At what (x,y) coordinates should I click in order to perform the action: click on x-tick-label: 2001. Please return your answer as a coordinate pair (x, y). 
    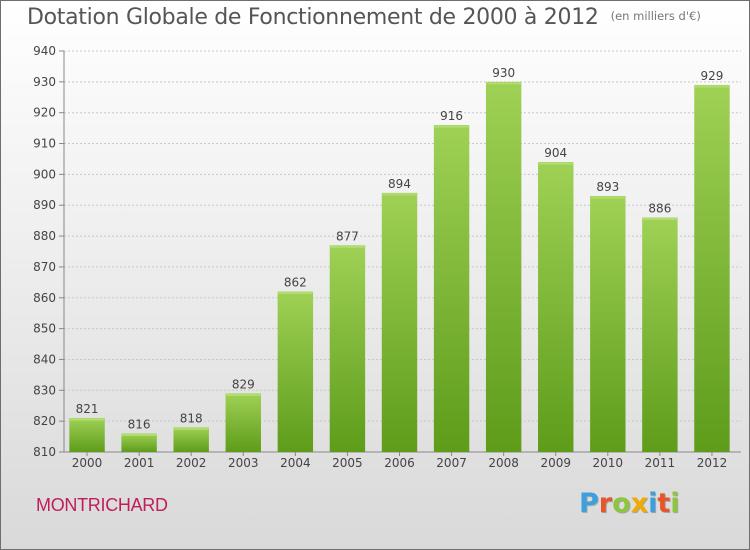
    Looking at the image, I should click on (139, 463).